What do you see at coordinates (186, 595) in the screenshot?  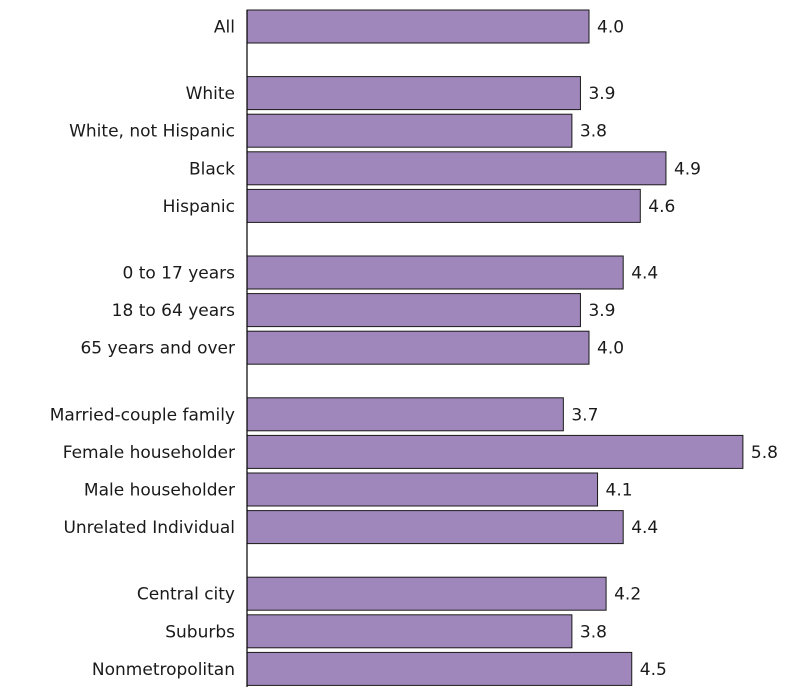 I see `category-label-12: Central city` at bounding box center [186, 595].